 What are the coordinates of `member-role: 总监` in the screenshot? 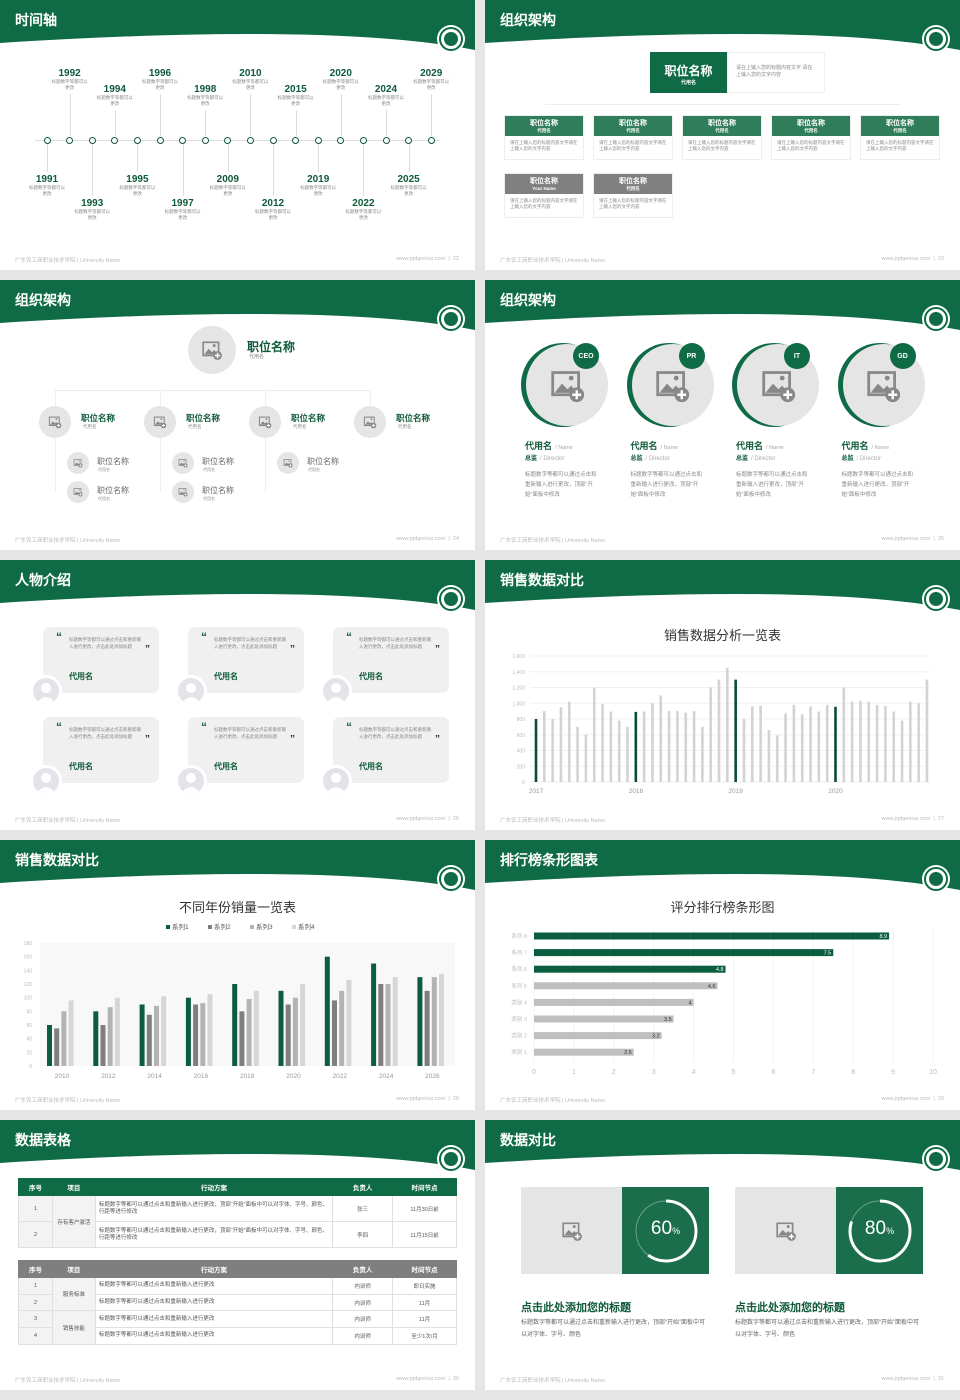 It's located at (531, 459).